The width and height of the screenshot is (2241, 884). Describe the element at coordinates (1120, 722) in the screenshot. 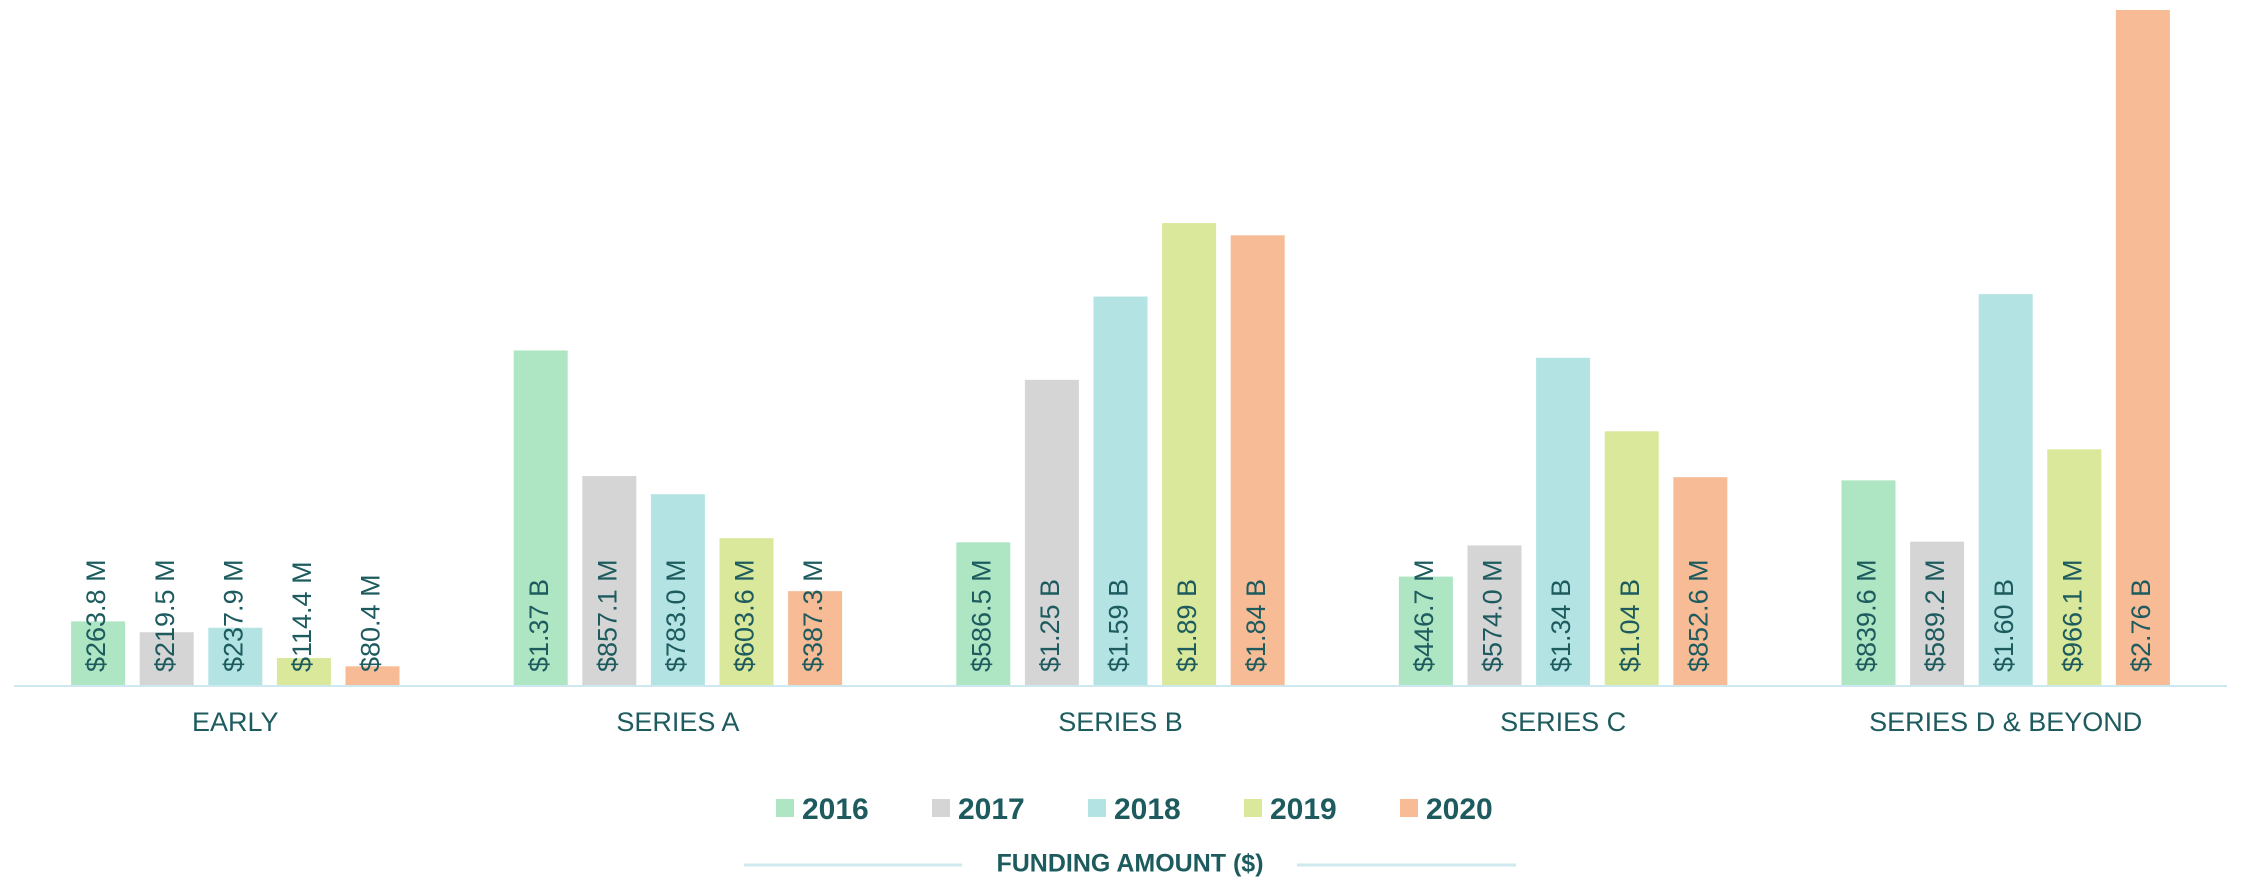

I see `x-tick-label: SERIES B` at that location.